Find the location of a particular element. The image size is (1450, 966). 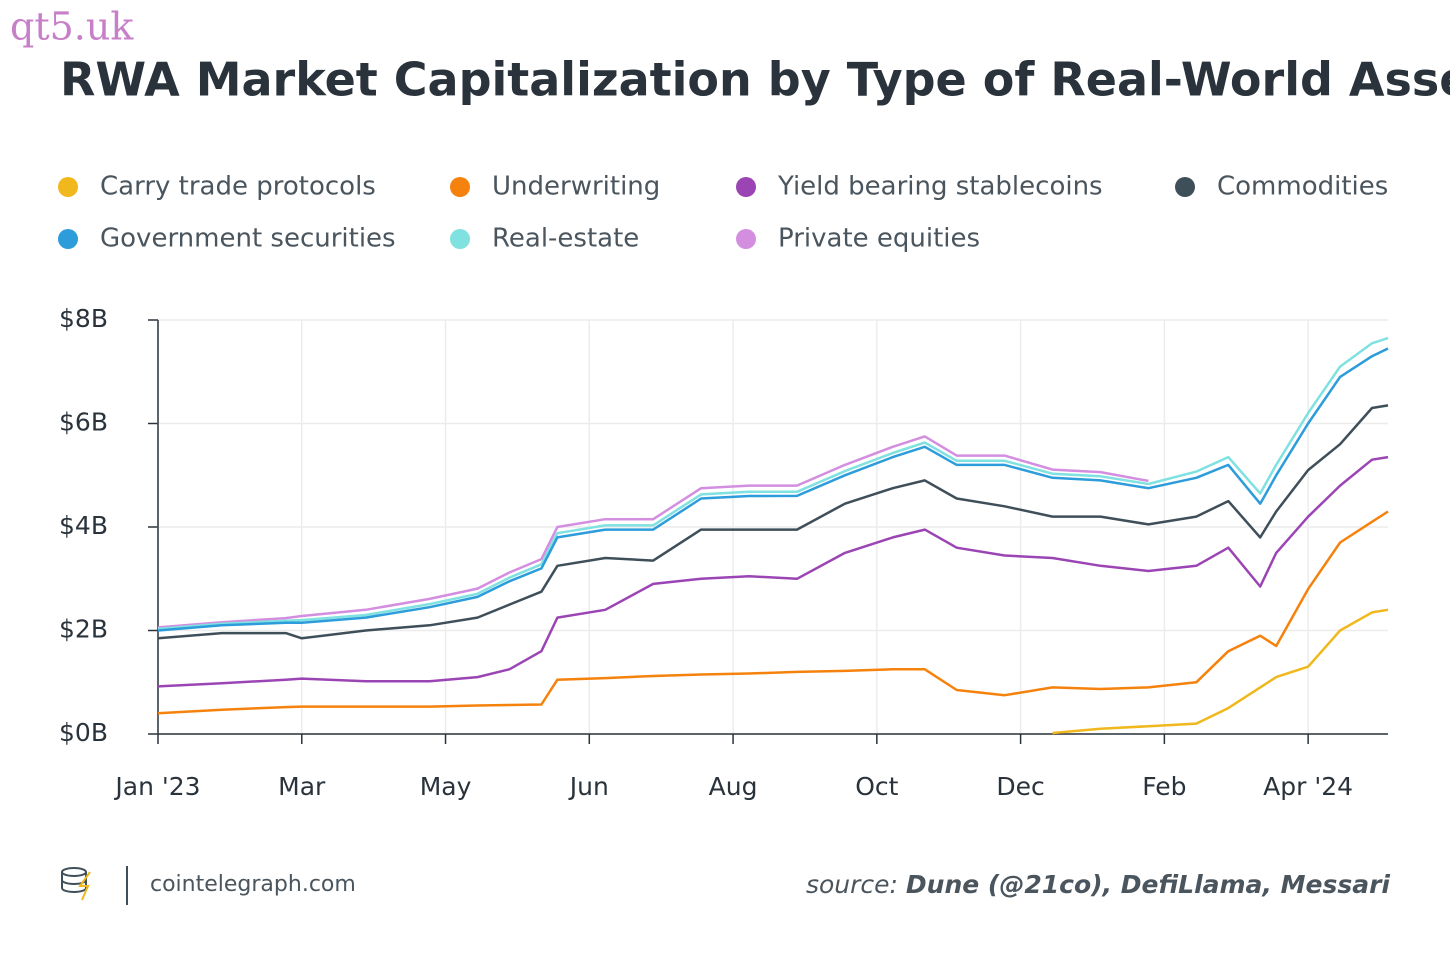

x-tick-label: May is located at coordinates (446, 786).